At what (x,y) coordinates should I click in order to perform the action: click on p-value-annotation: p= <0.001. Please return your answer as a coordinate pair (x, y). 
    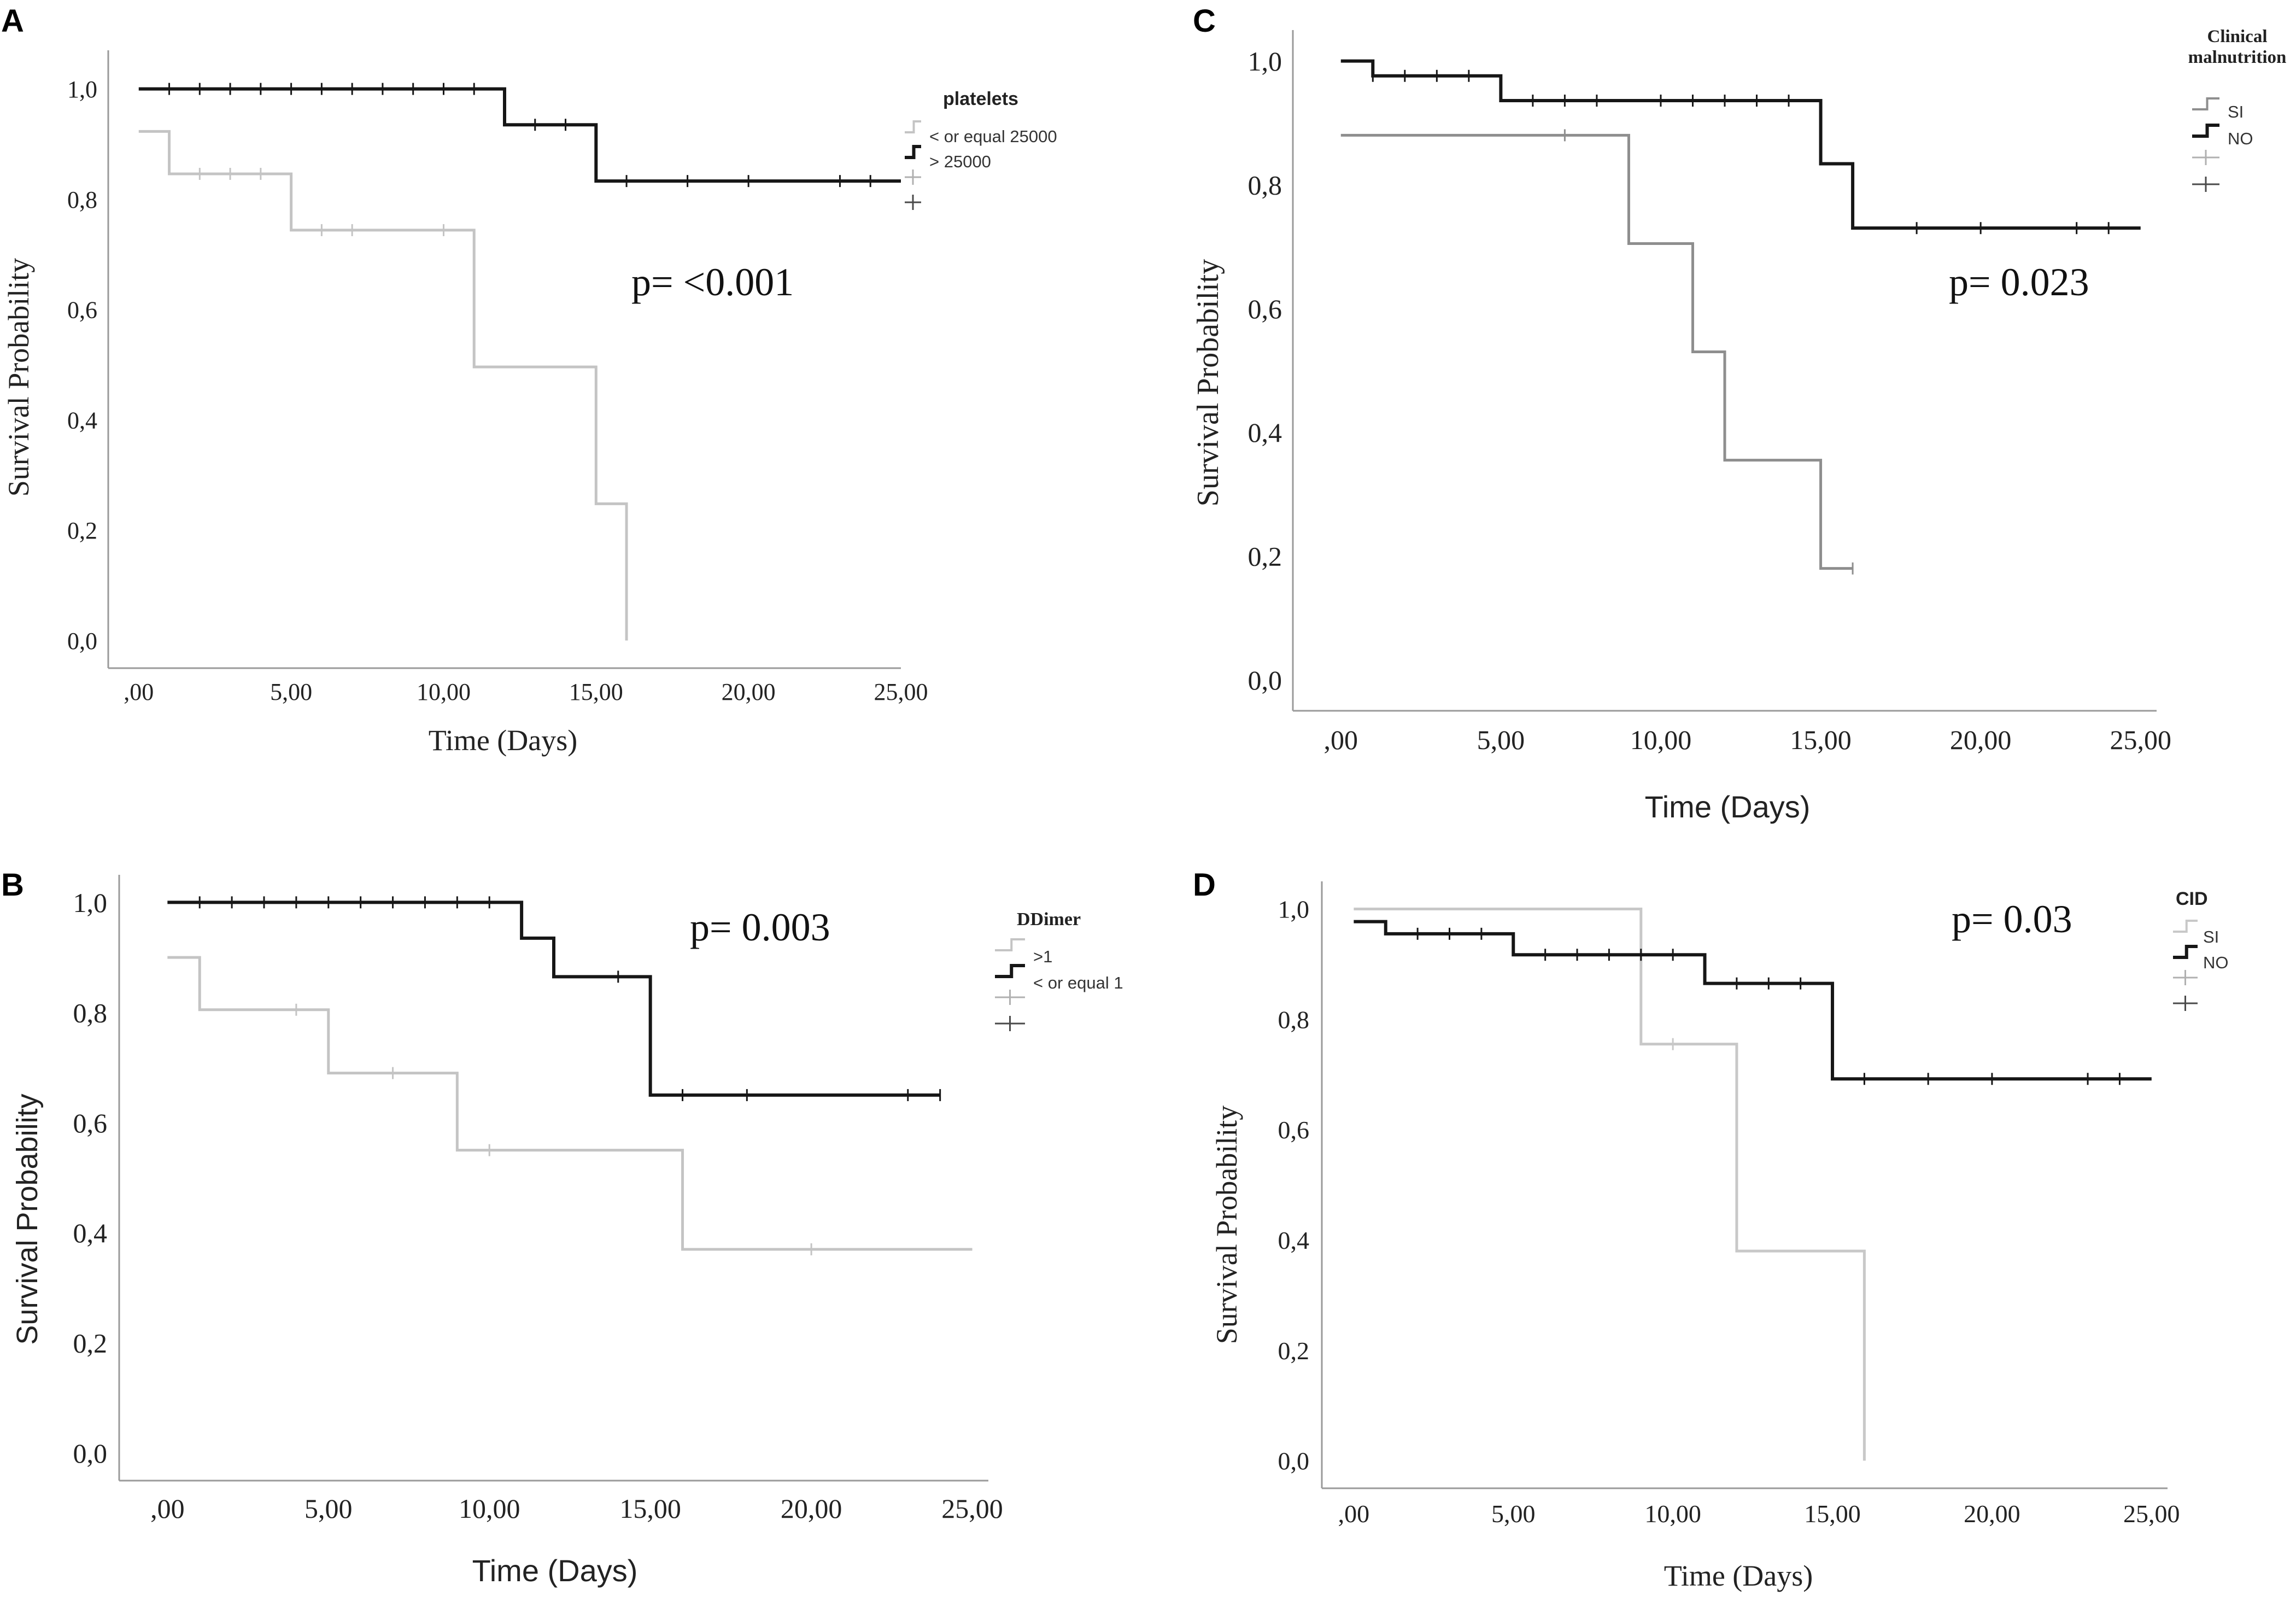
    Looking at the image, I should click on (712, 282).